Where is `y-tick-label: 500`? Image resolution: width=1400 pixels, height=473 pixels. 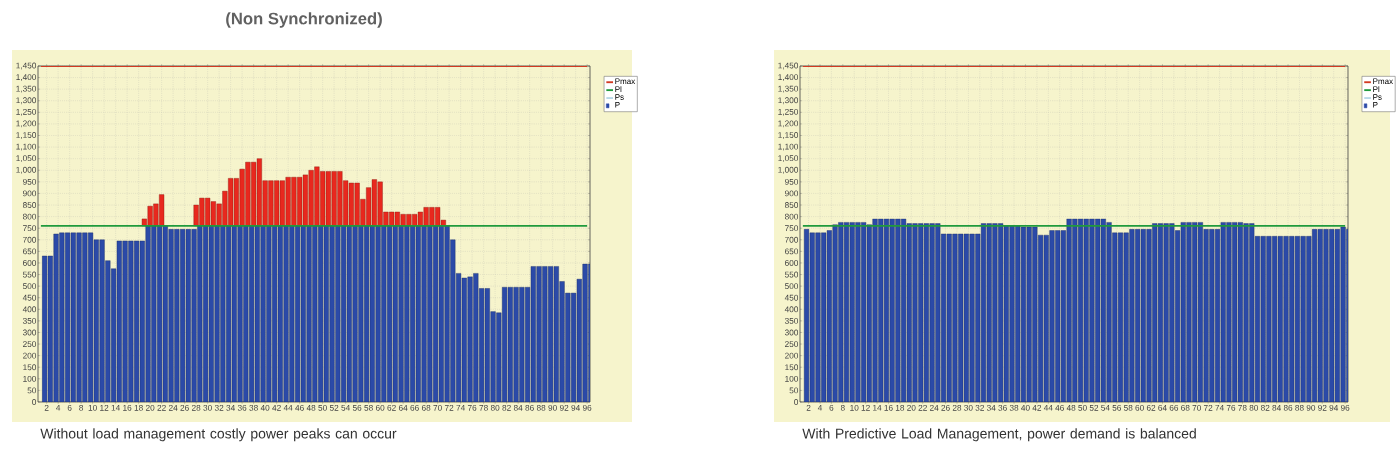
y-tick-label: 500 is located at coordinates (791, 286).